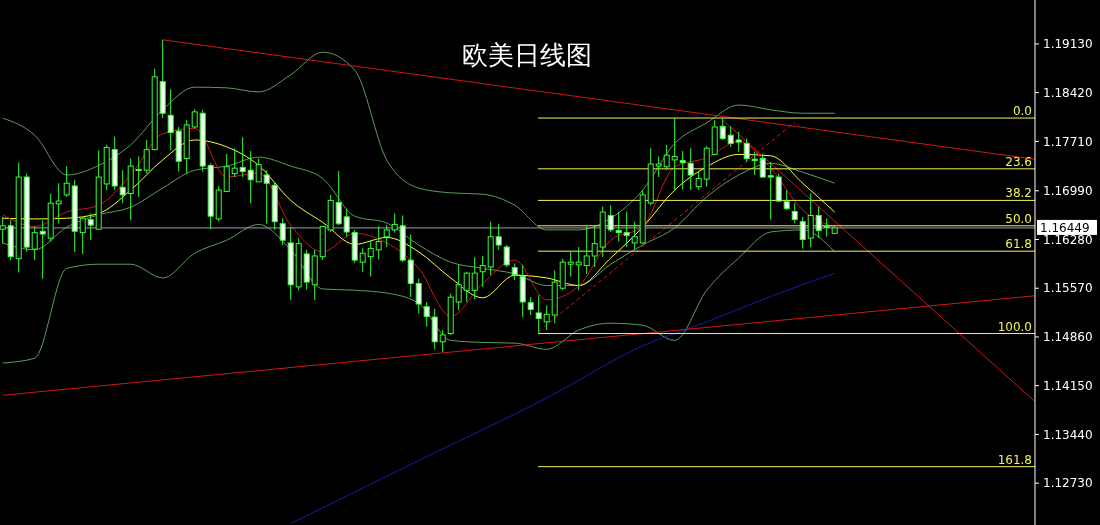 This screenshot has height=525, width=1100. Describe the element at coordinates (1018, 218) in the screenshot. I see `annotation: 50.0` at that location.